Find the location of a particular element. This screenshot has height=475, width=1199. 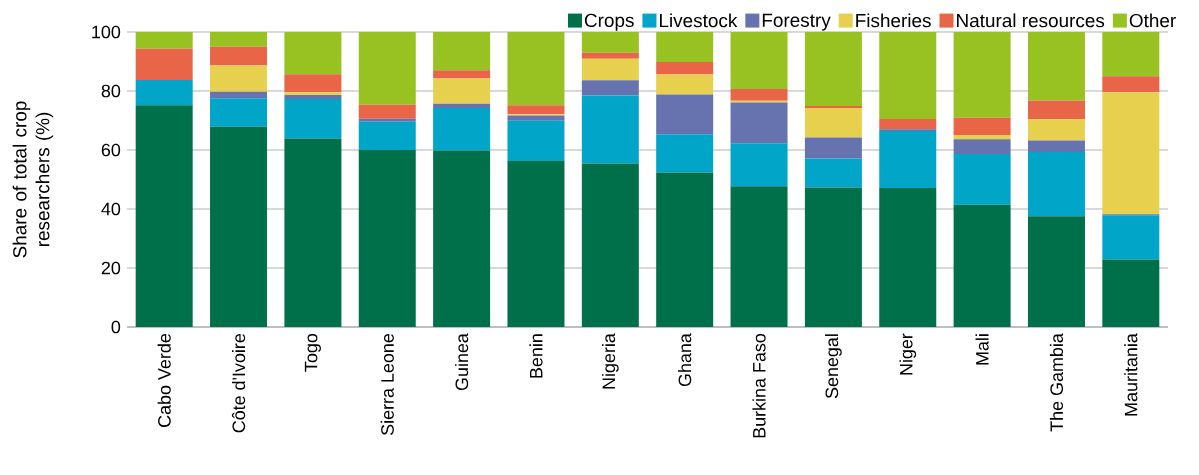

x-tick-label: Cabo Verde is located at coordinates (164, 380).